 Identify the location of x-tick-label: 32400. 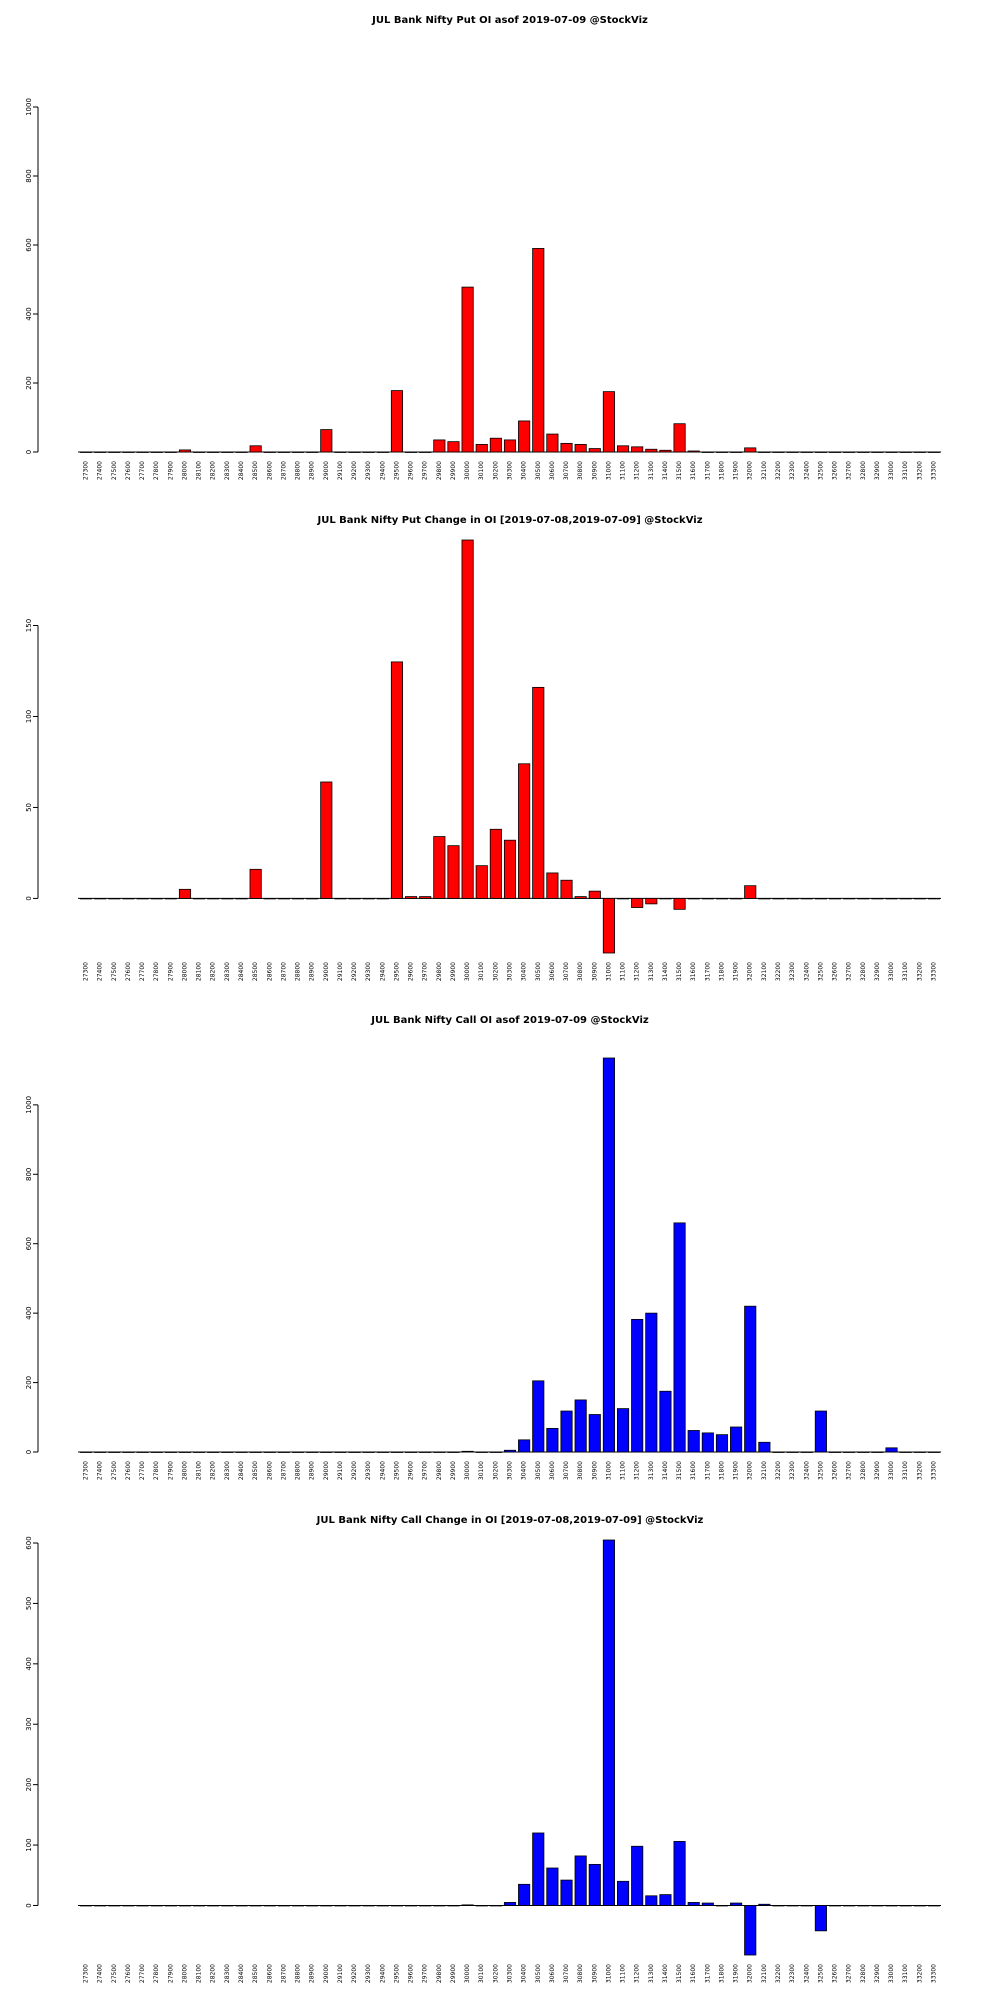
(806, 971).